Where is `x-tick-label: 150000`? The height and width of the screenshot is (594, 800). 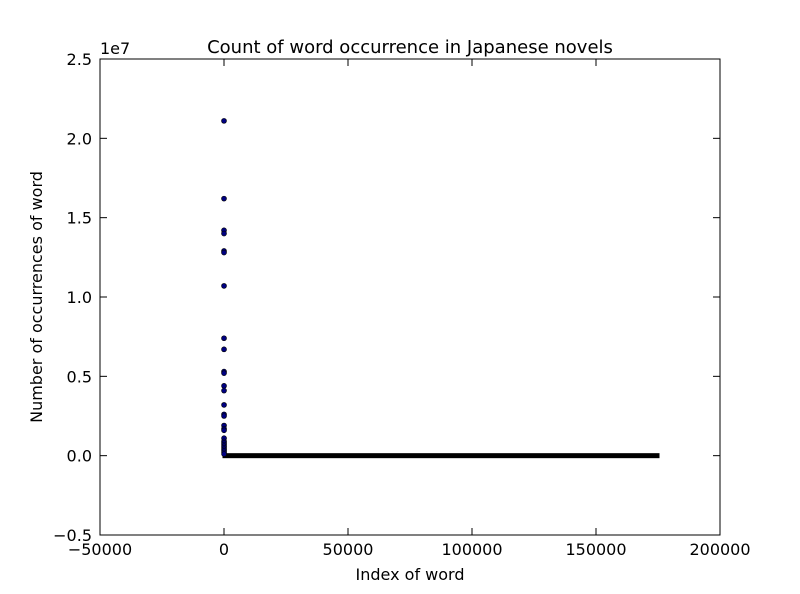 x-tick-label: 150000 is located at coordinates (595, 549).